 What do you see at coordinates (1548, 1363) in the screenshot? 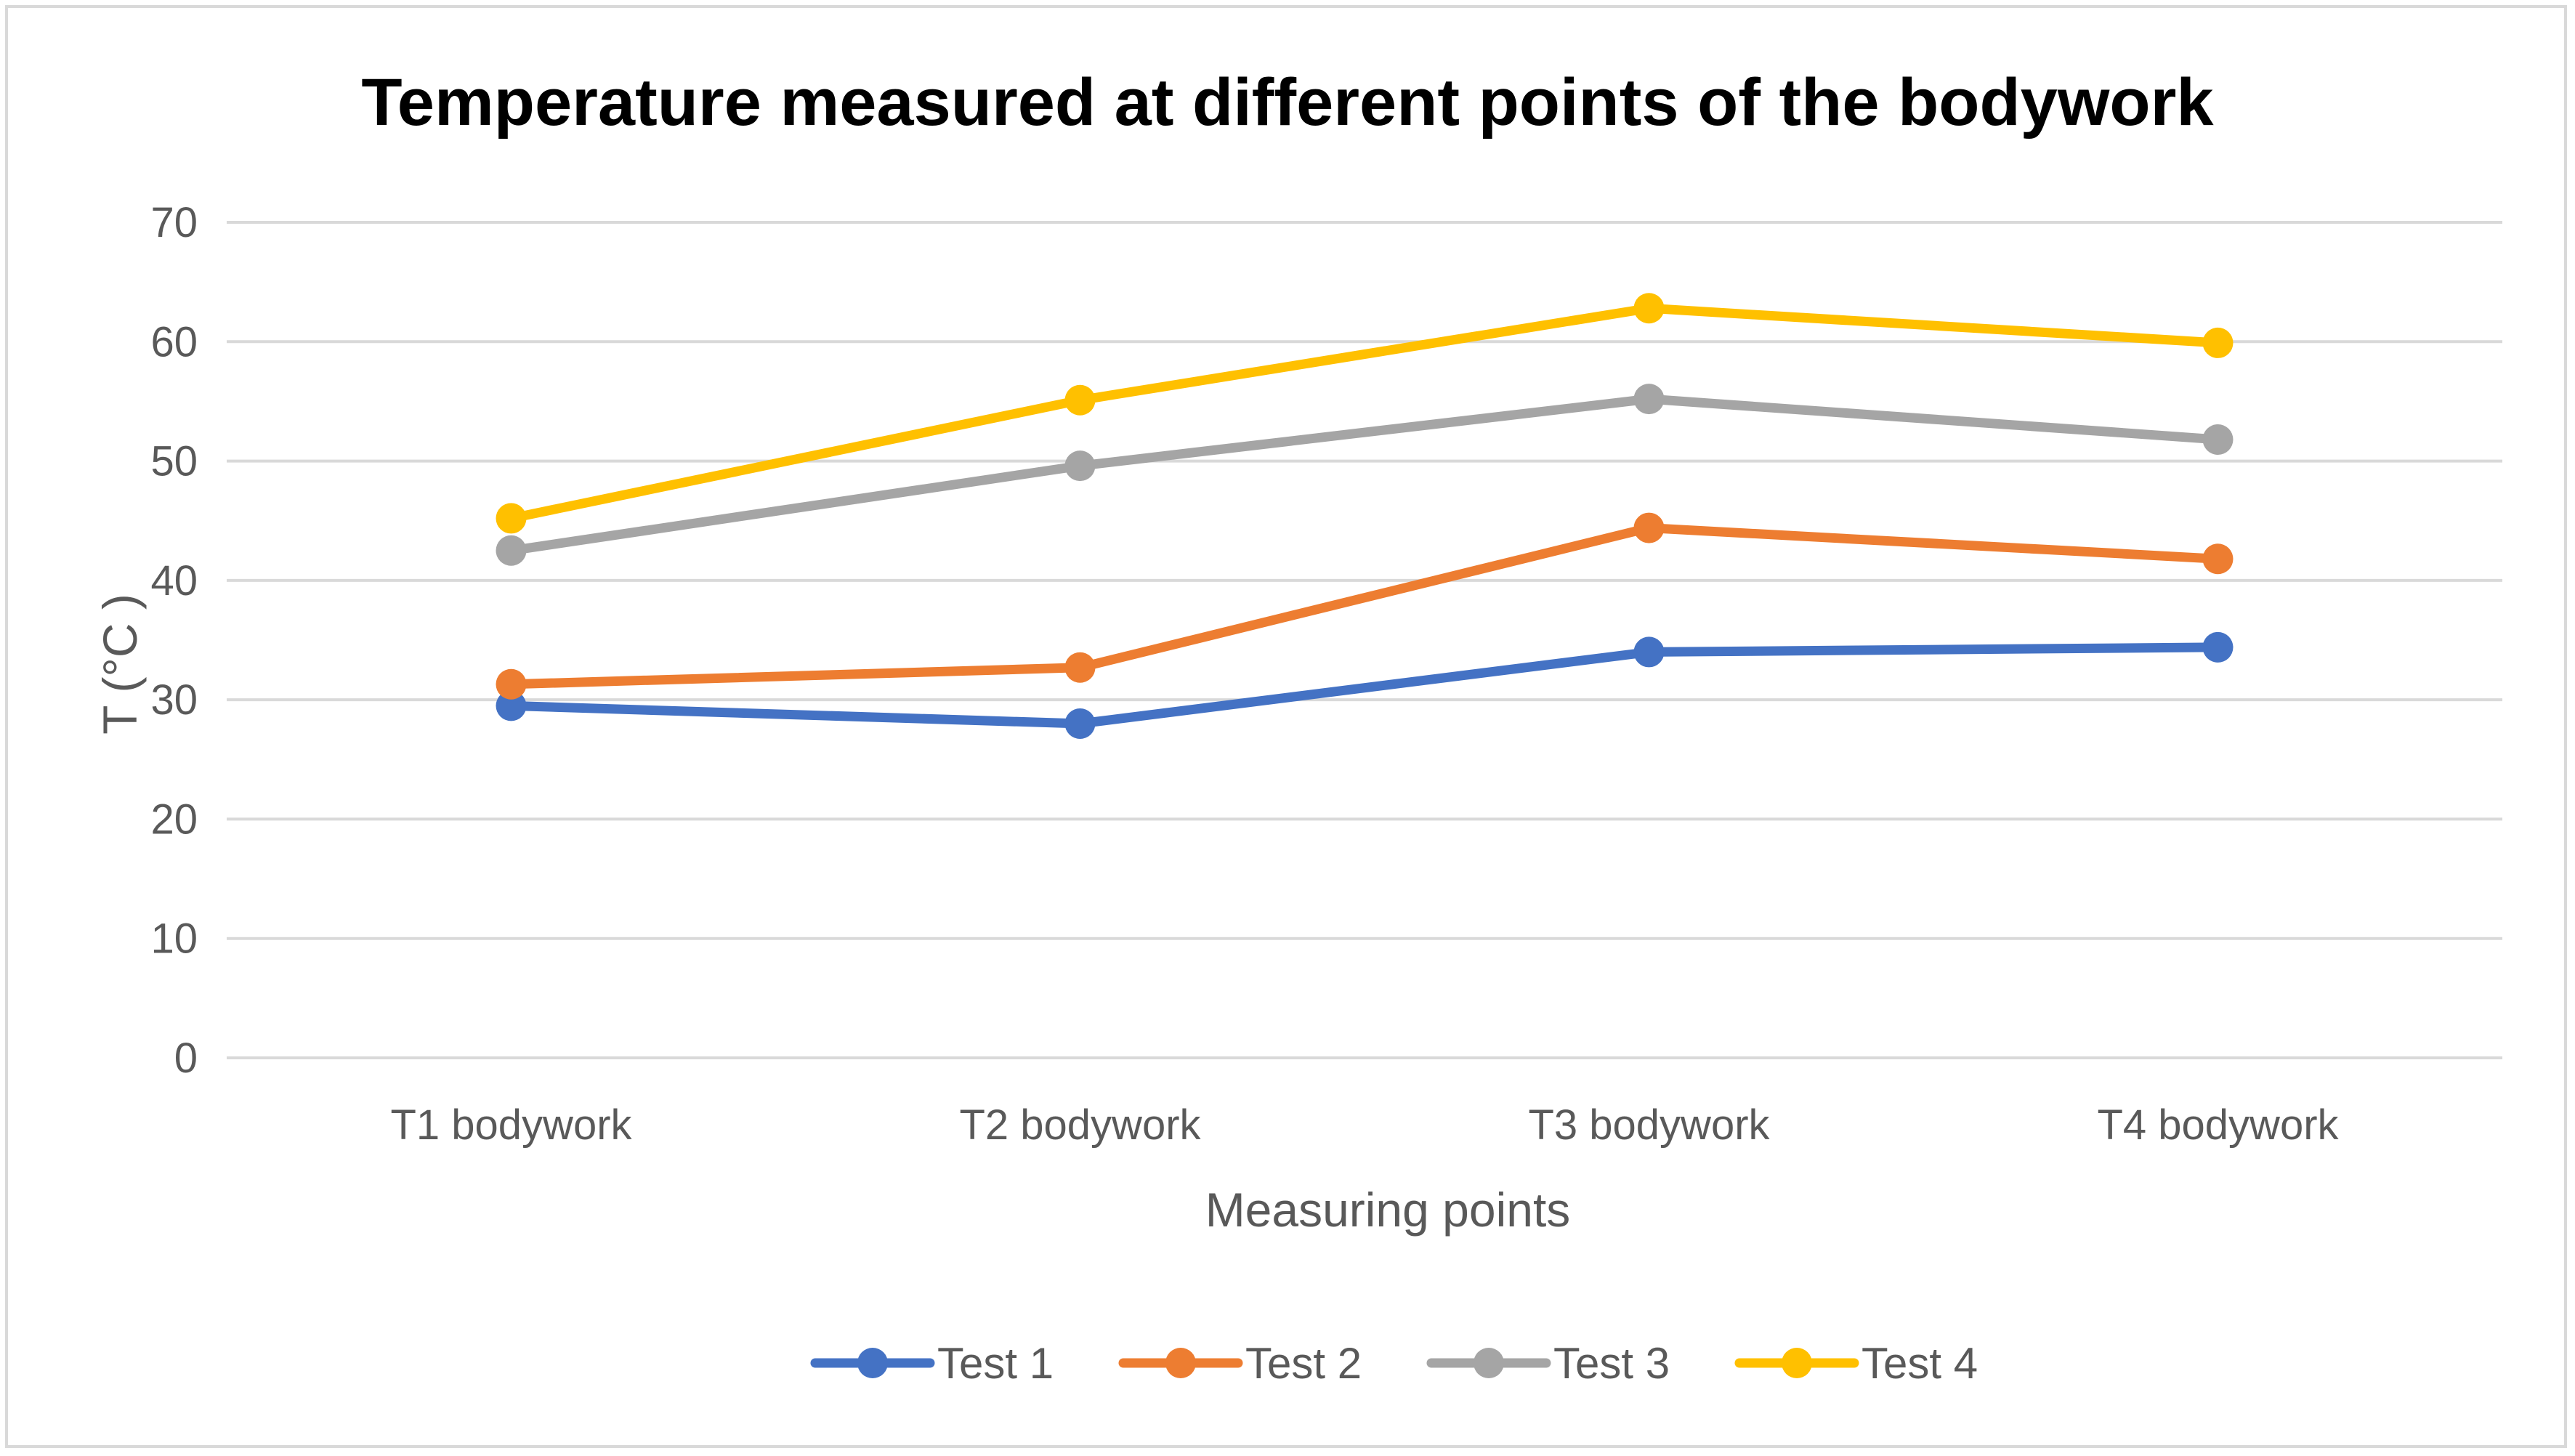
I see `legend-entry: Test 3` at bounding box center [1548, 1363].